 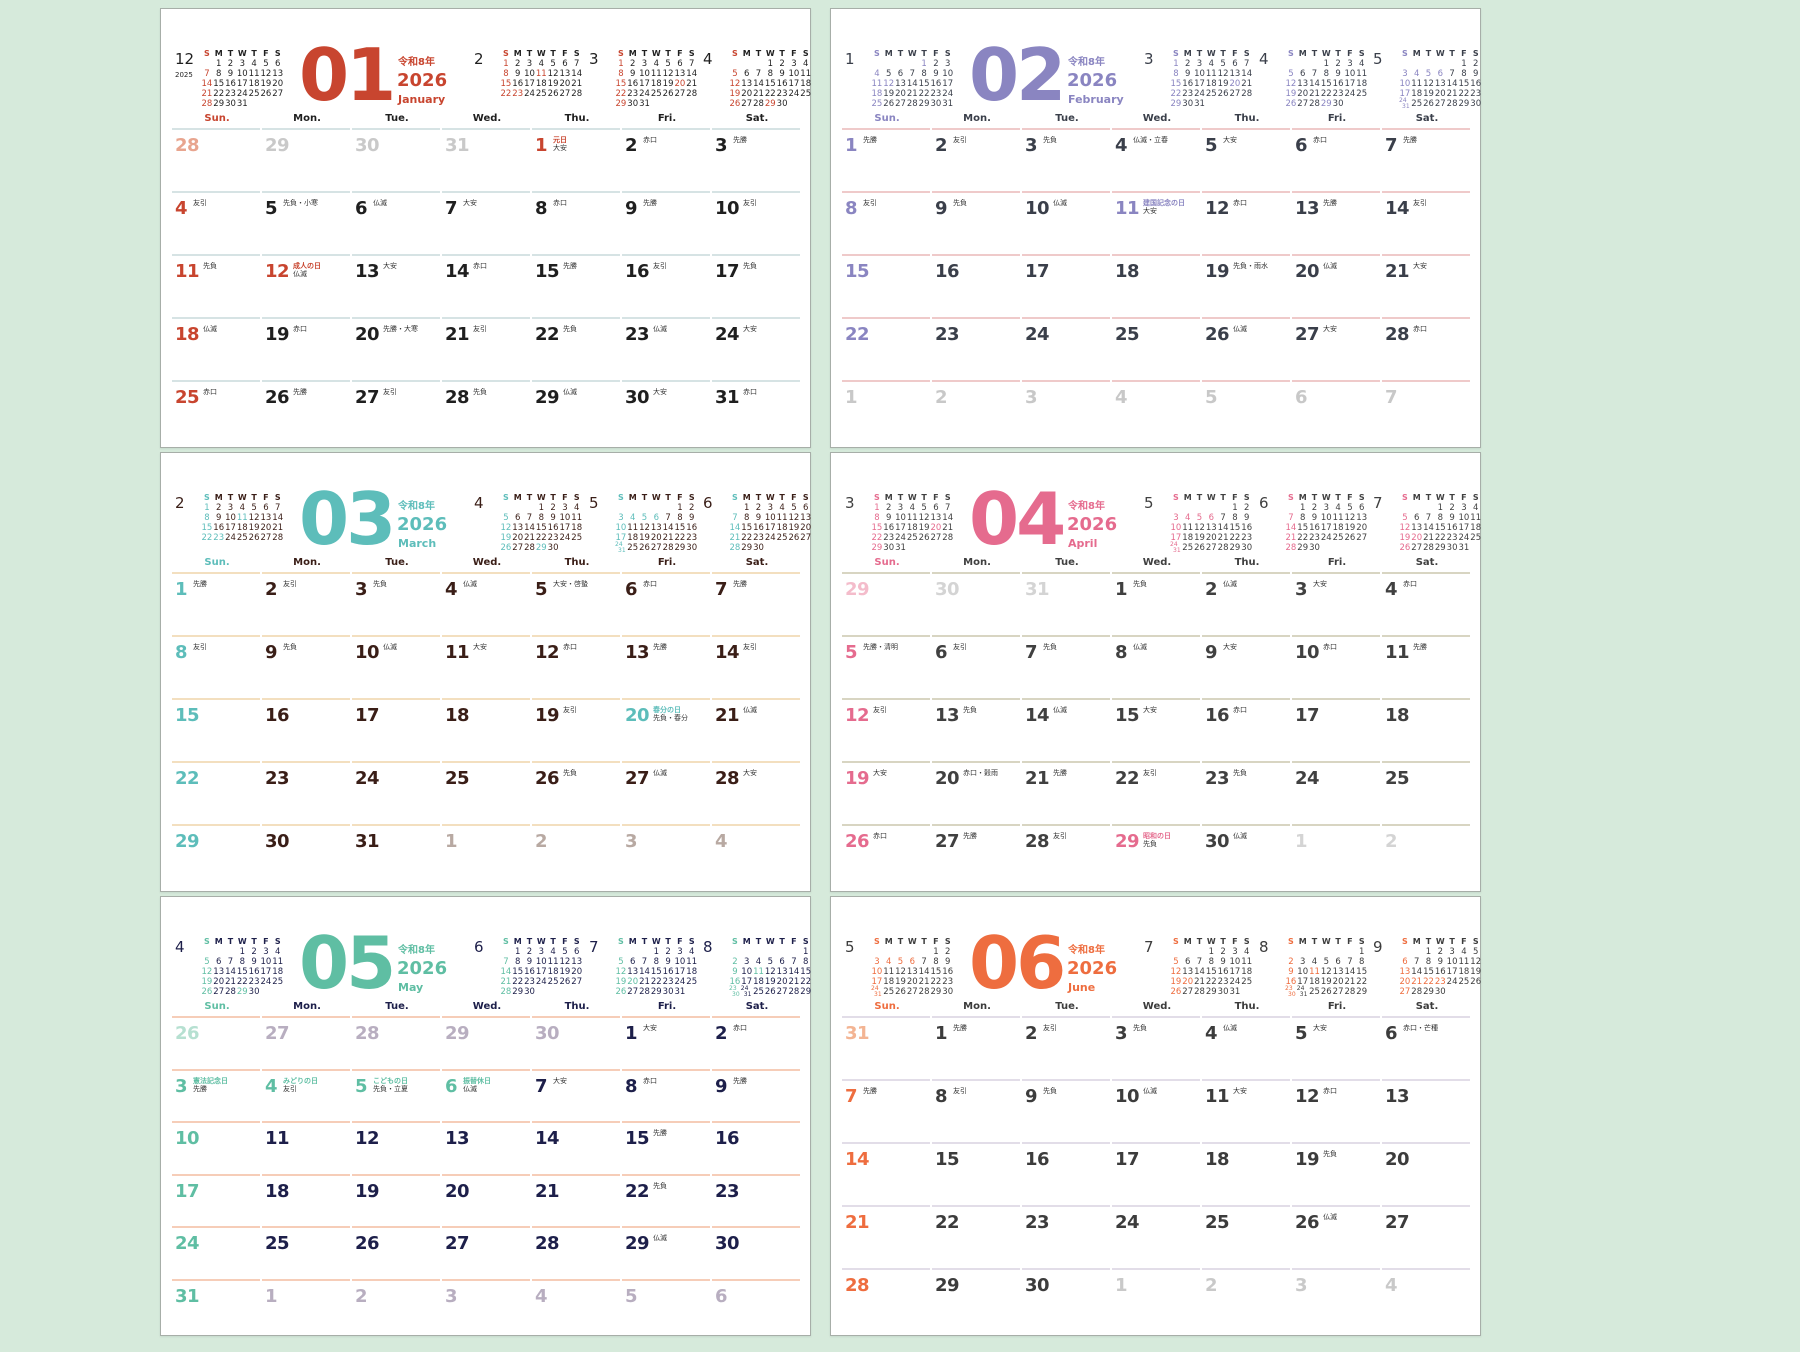 What do you see at coordinates (216, 1147) in the screenshot?
I see `day-cell: 10` at bounding box center [216, 1147].